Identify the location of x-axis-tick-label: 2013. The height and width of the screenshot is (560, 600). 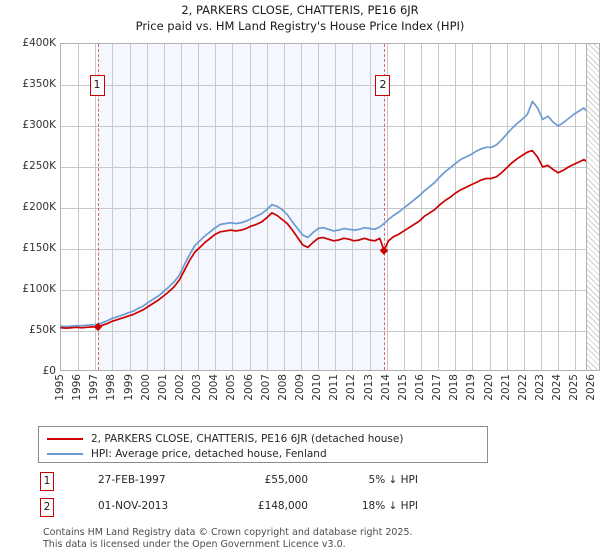
(368, 387).